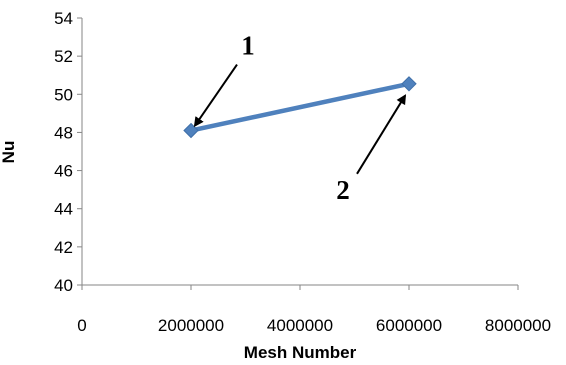 Image resolution: width=566 pixels, height=365 pixels. I want to click on y-tick-label: 46, so click(63, 171).